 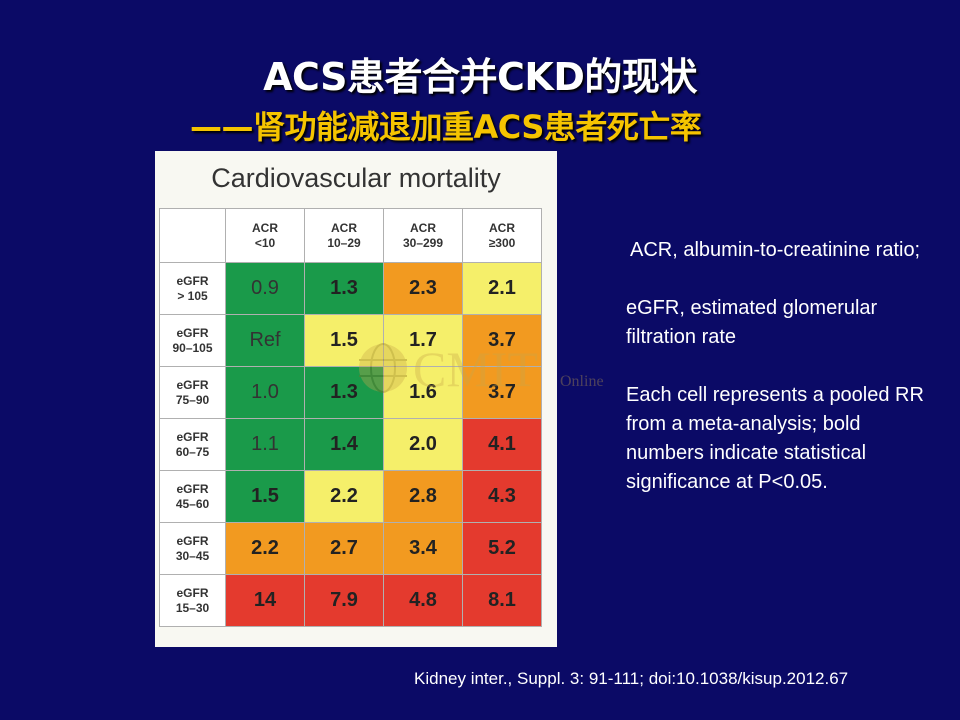 What do you see at coordinates (192, 555) in the screenshot?
I see `row-header-line: 30–45` at bounding box center [192, 555].